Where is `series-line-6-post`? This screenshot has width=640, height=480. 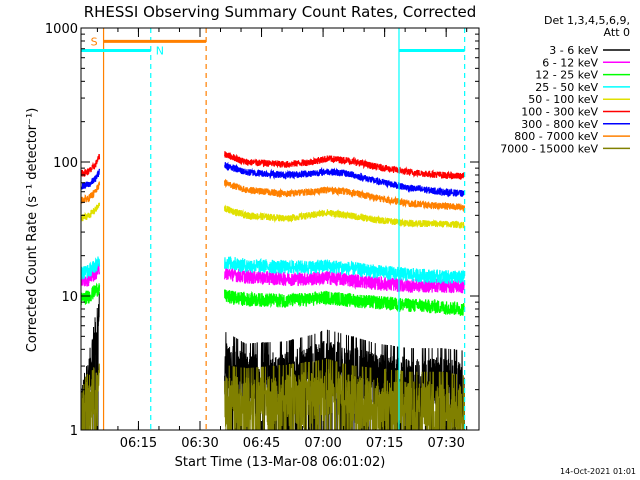
series-line-6-post is located at coordinates (345, 179).